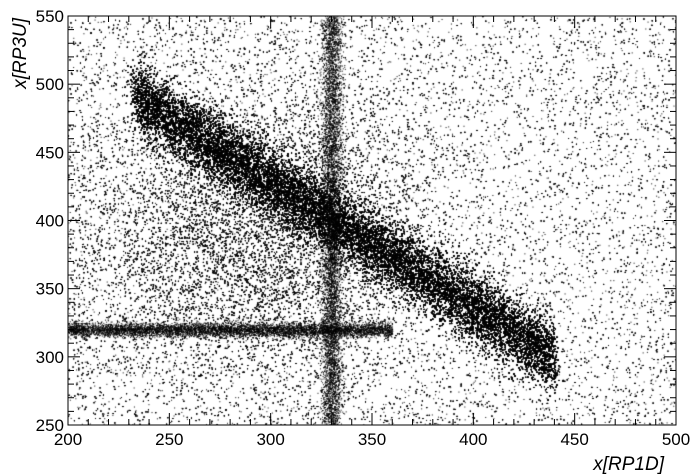 The width and height of the screenshot is (691, 476). What do you see at coordinates (169, 439) in the screenshot?
I see `x-tick-label: 250` at bounding box center [169, 439].